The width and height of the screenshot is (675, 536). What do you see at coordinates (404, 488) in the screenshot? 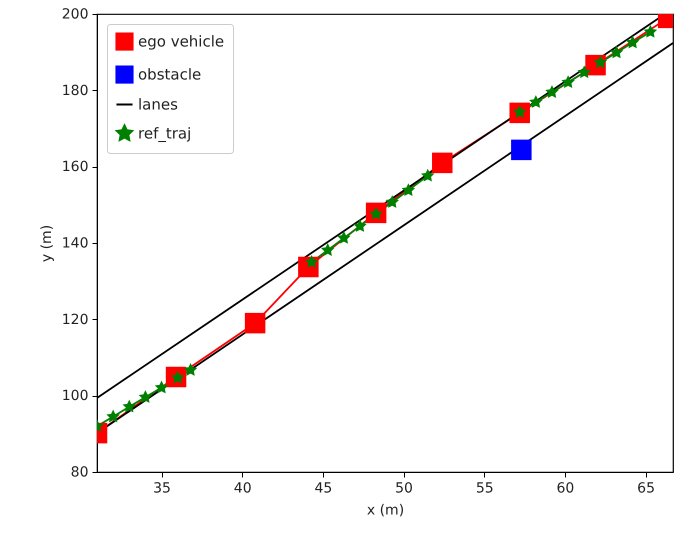
I see `x-tick-label: 50` at bounding box center [404, 488].